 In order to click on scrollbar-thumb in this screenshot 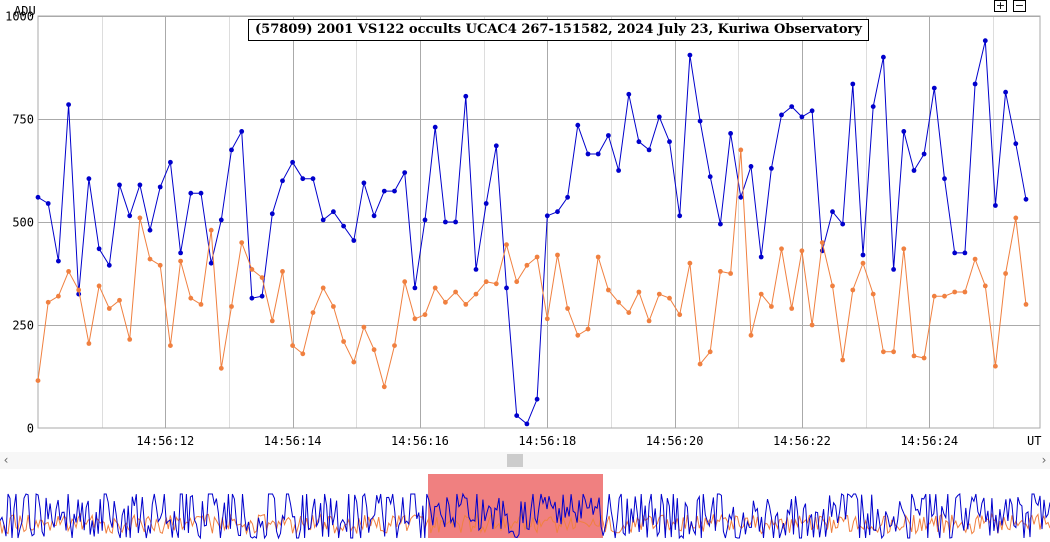, I will do `click(515, 460)`.